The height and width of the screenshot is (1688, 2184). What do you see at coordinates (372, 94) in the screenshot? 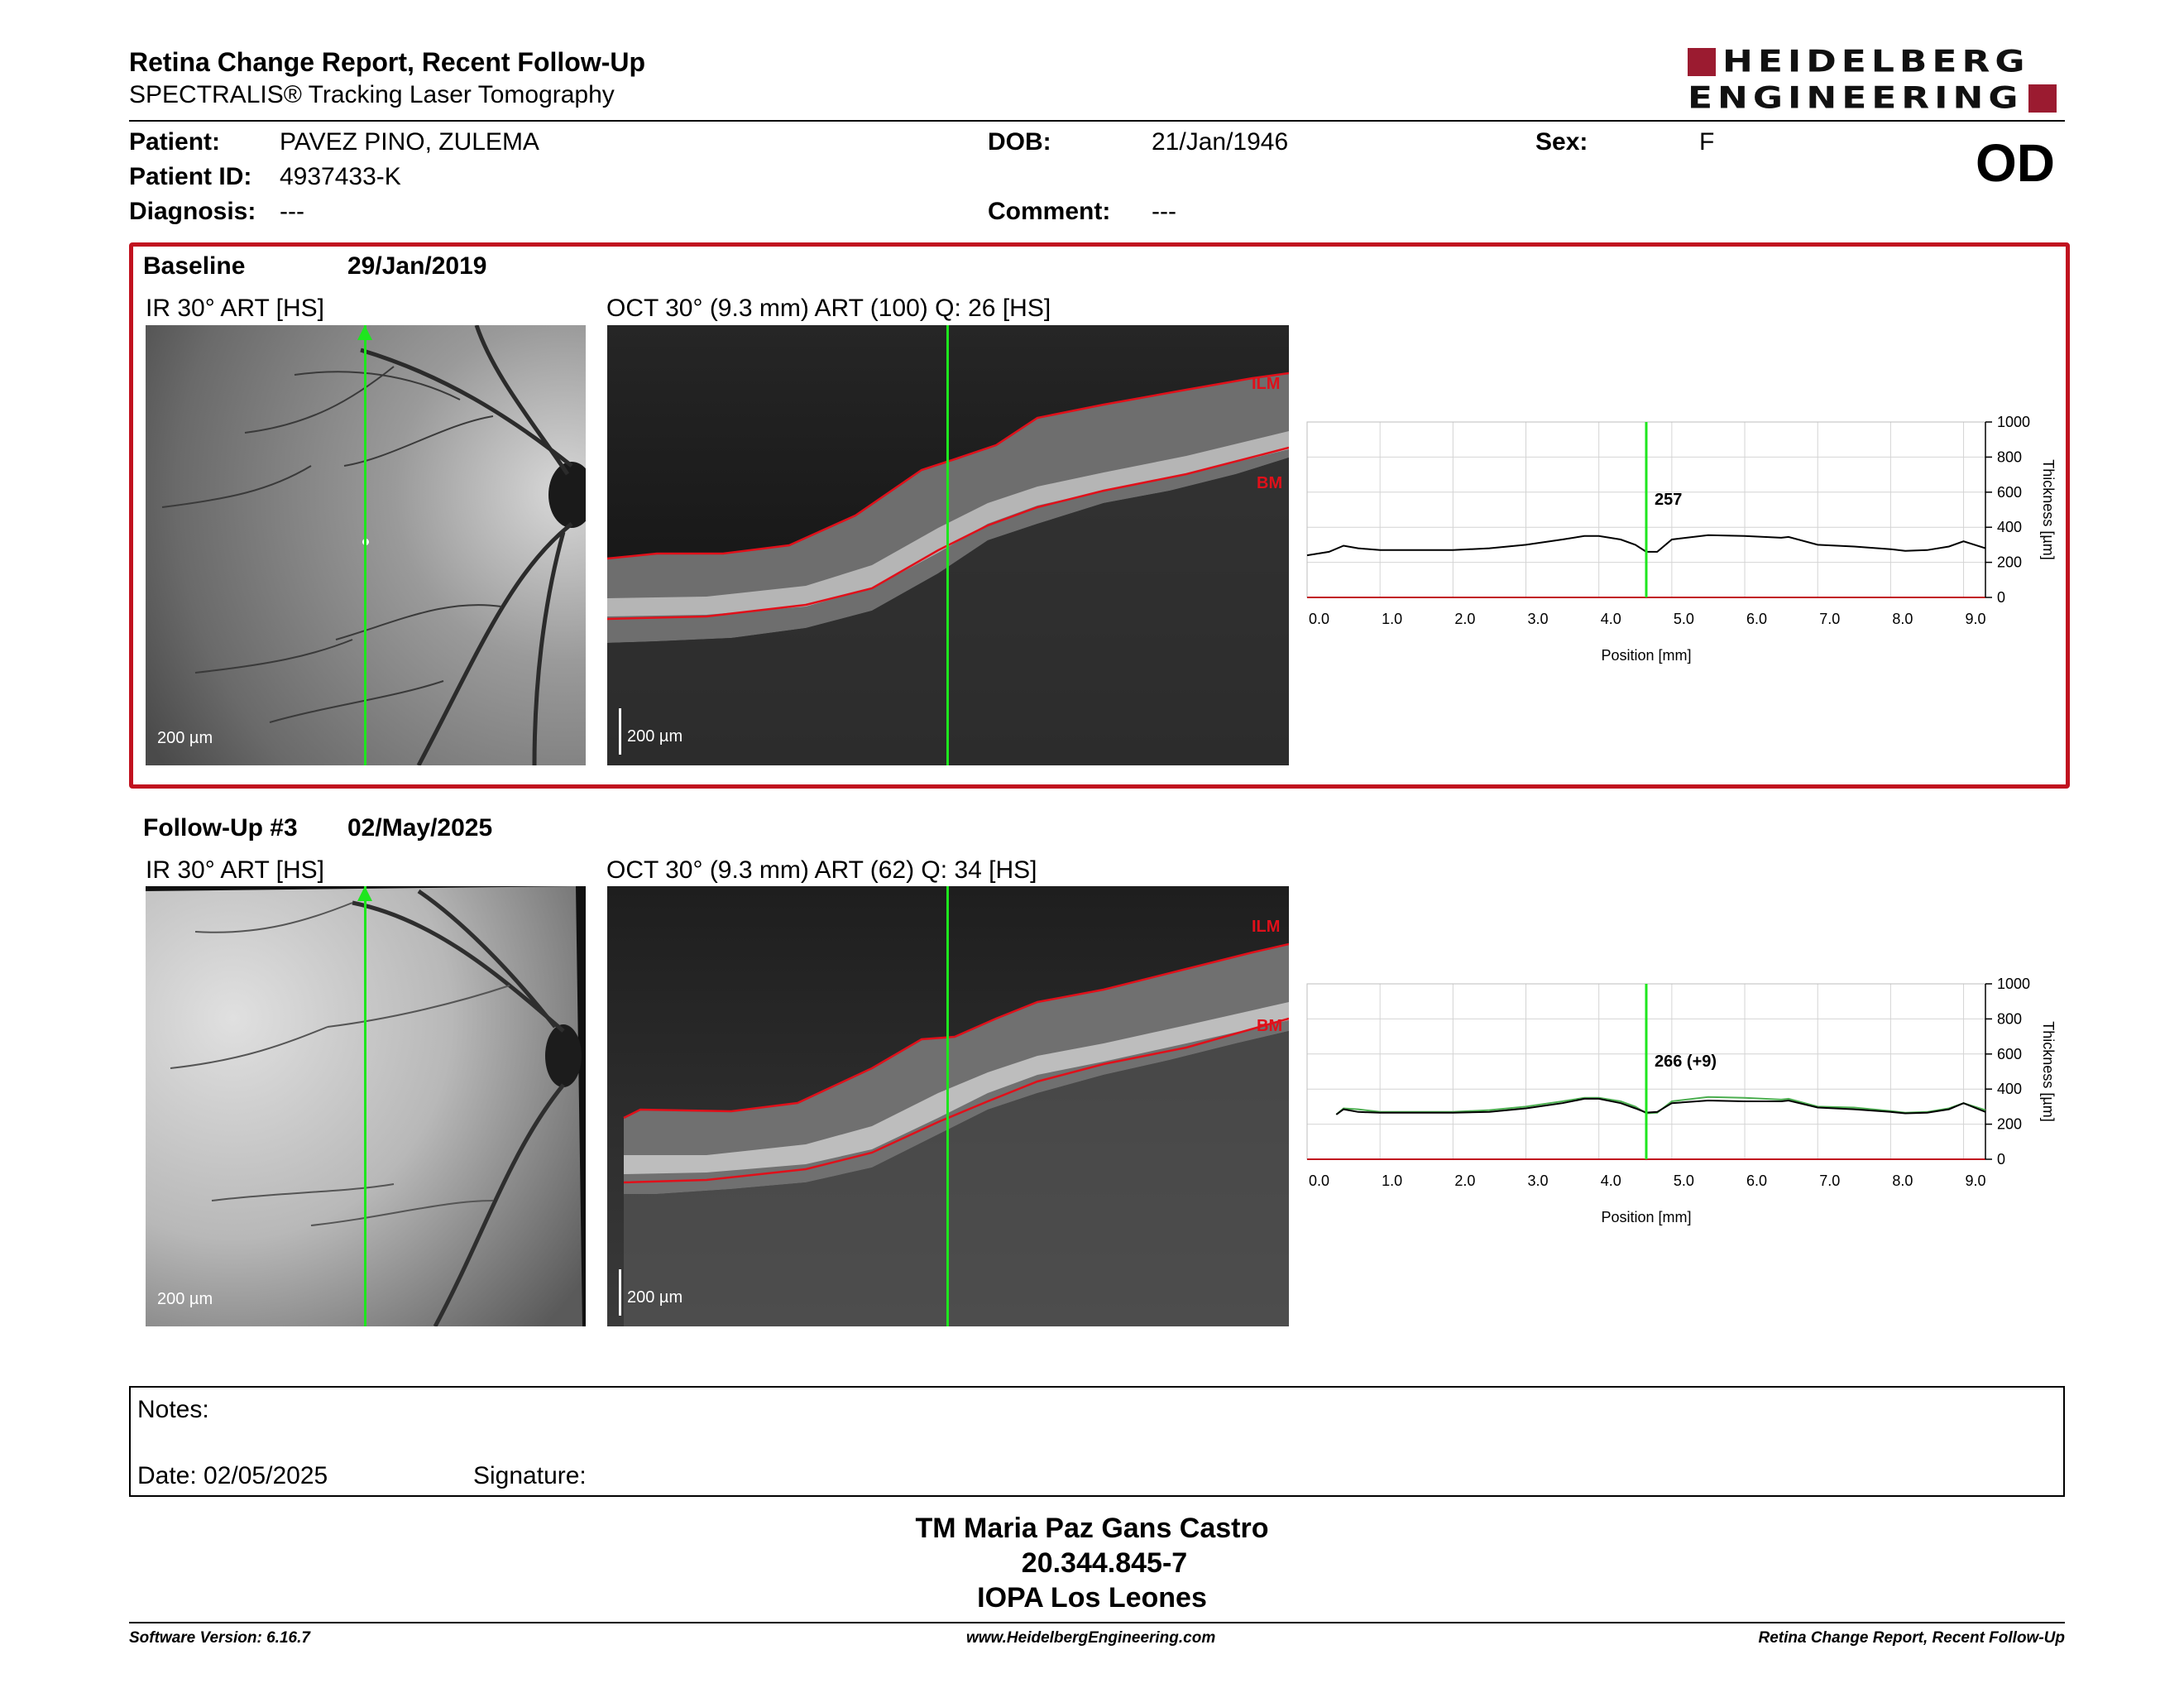
I see `report-subtitle: SPECTRALIS® Tracking Laser Tomography` at bounding box center [372, 94].